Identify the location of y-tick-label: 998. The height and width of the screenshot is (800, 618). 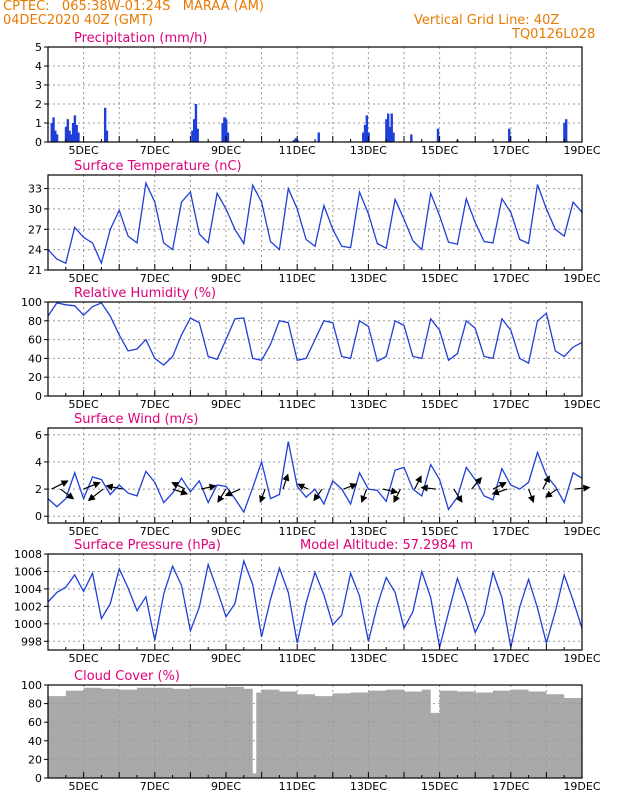
(31, 641).